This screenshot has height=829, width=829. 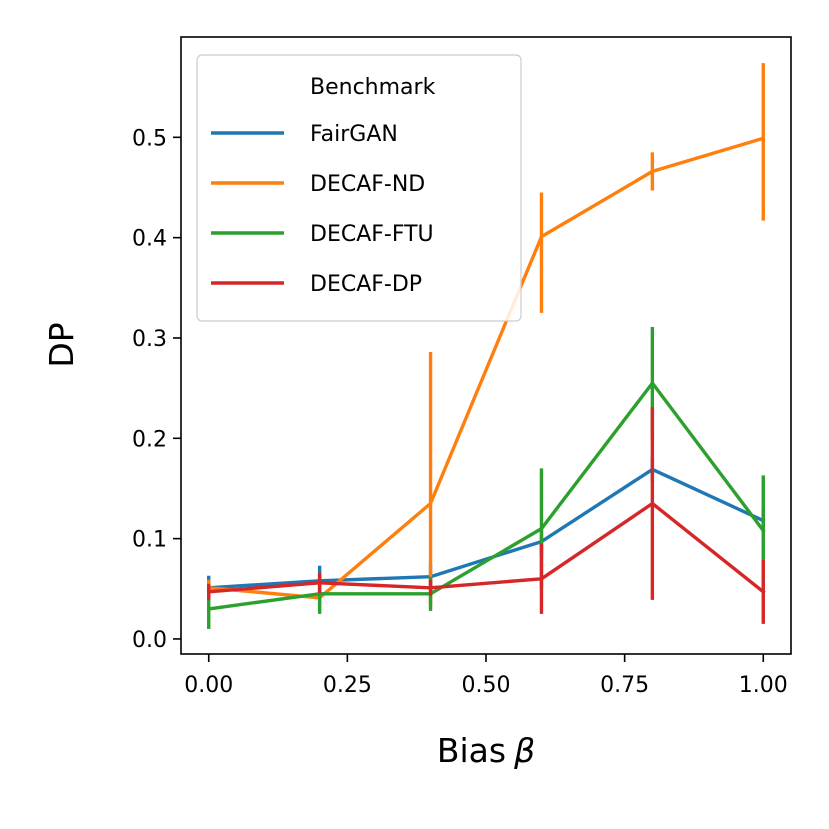 I want to click on x-axis-title: Bias β, so click(x=486, y=750).